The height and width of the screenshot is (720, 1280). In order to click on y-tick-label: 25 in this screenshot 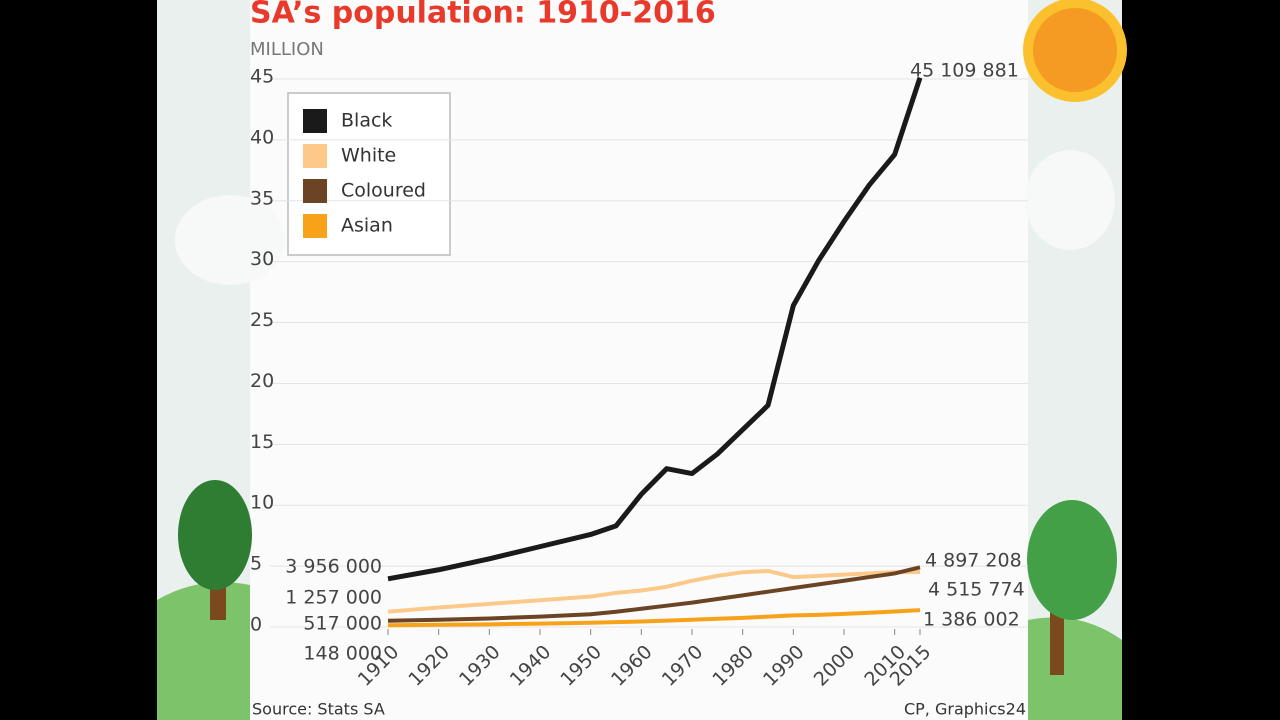, I will do `click(262, 320)`.